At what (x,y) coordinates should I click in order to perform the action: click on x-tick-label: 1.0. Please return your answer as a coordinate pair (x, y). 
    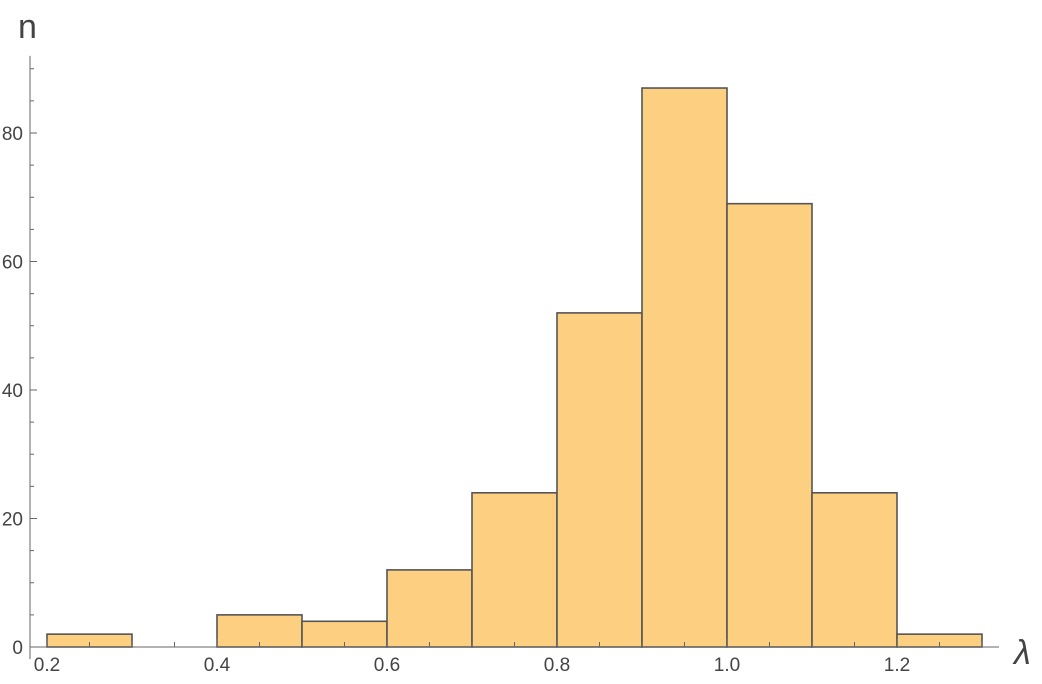
    Looking at the image, I should click on (727, 665).